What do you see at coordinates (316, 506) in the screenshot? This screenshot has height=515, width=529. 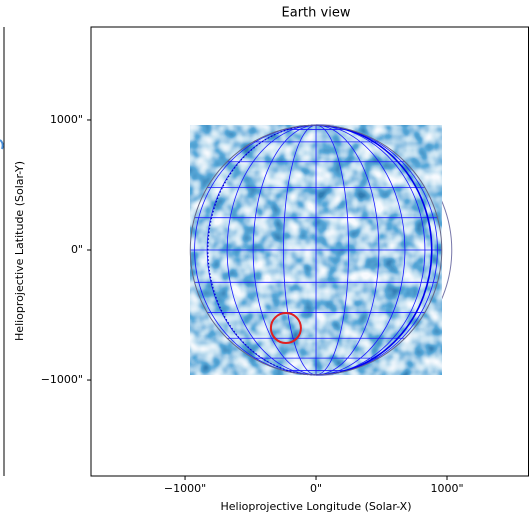 I see `x-axis-label: Helioprojective Longitude (Solar-X)` at bounding box center [316, 506].